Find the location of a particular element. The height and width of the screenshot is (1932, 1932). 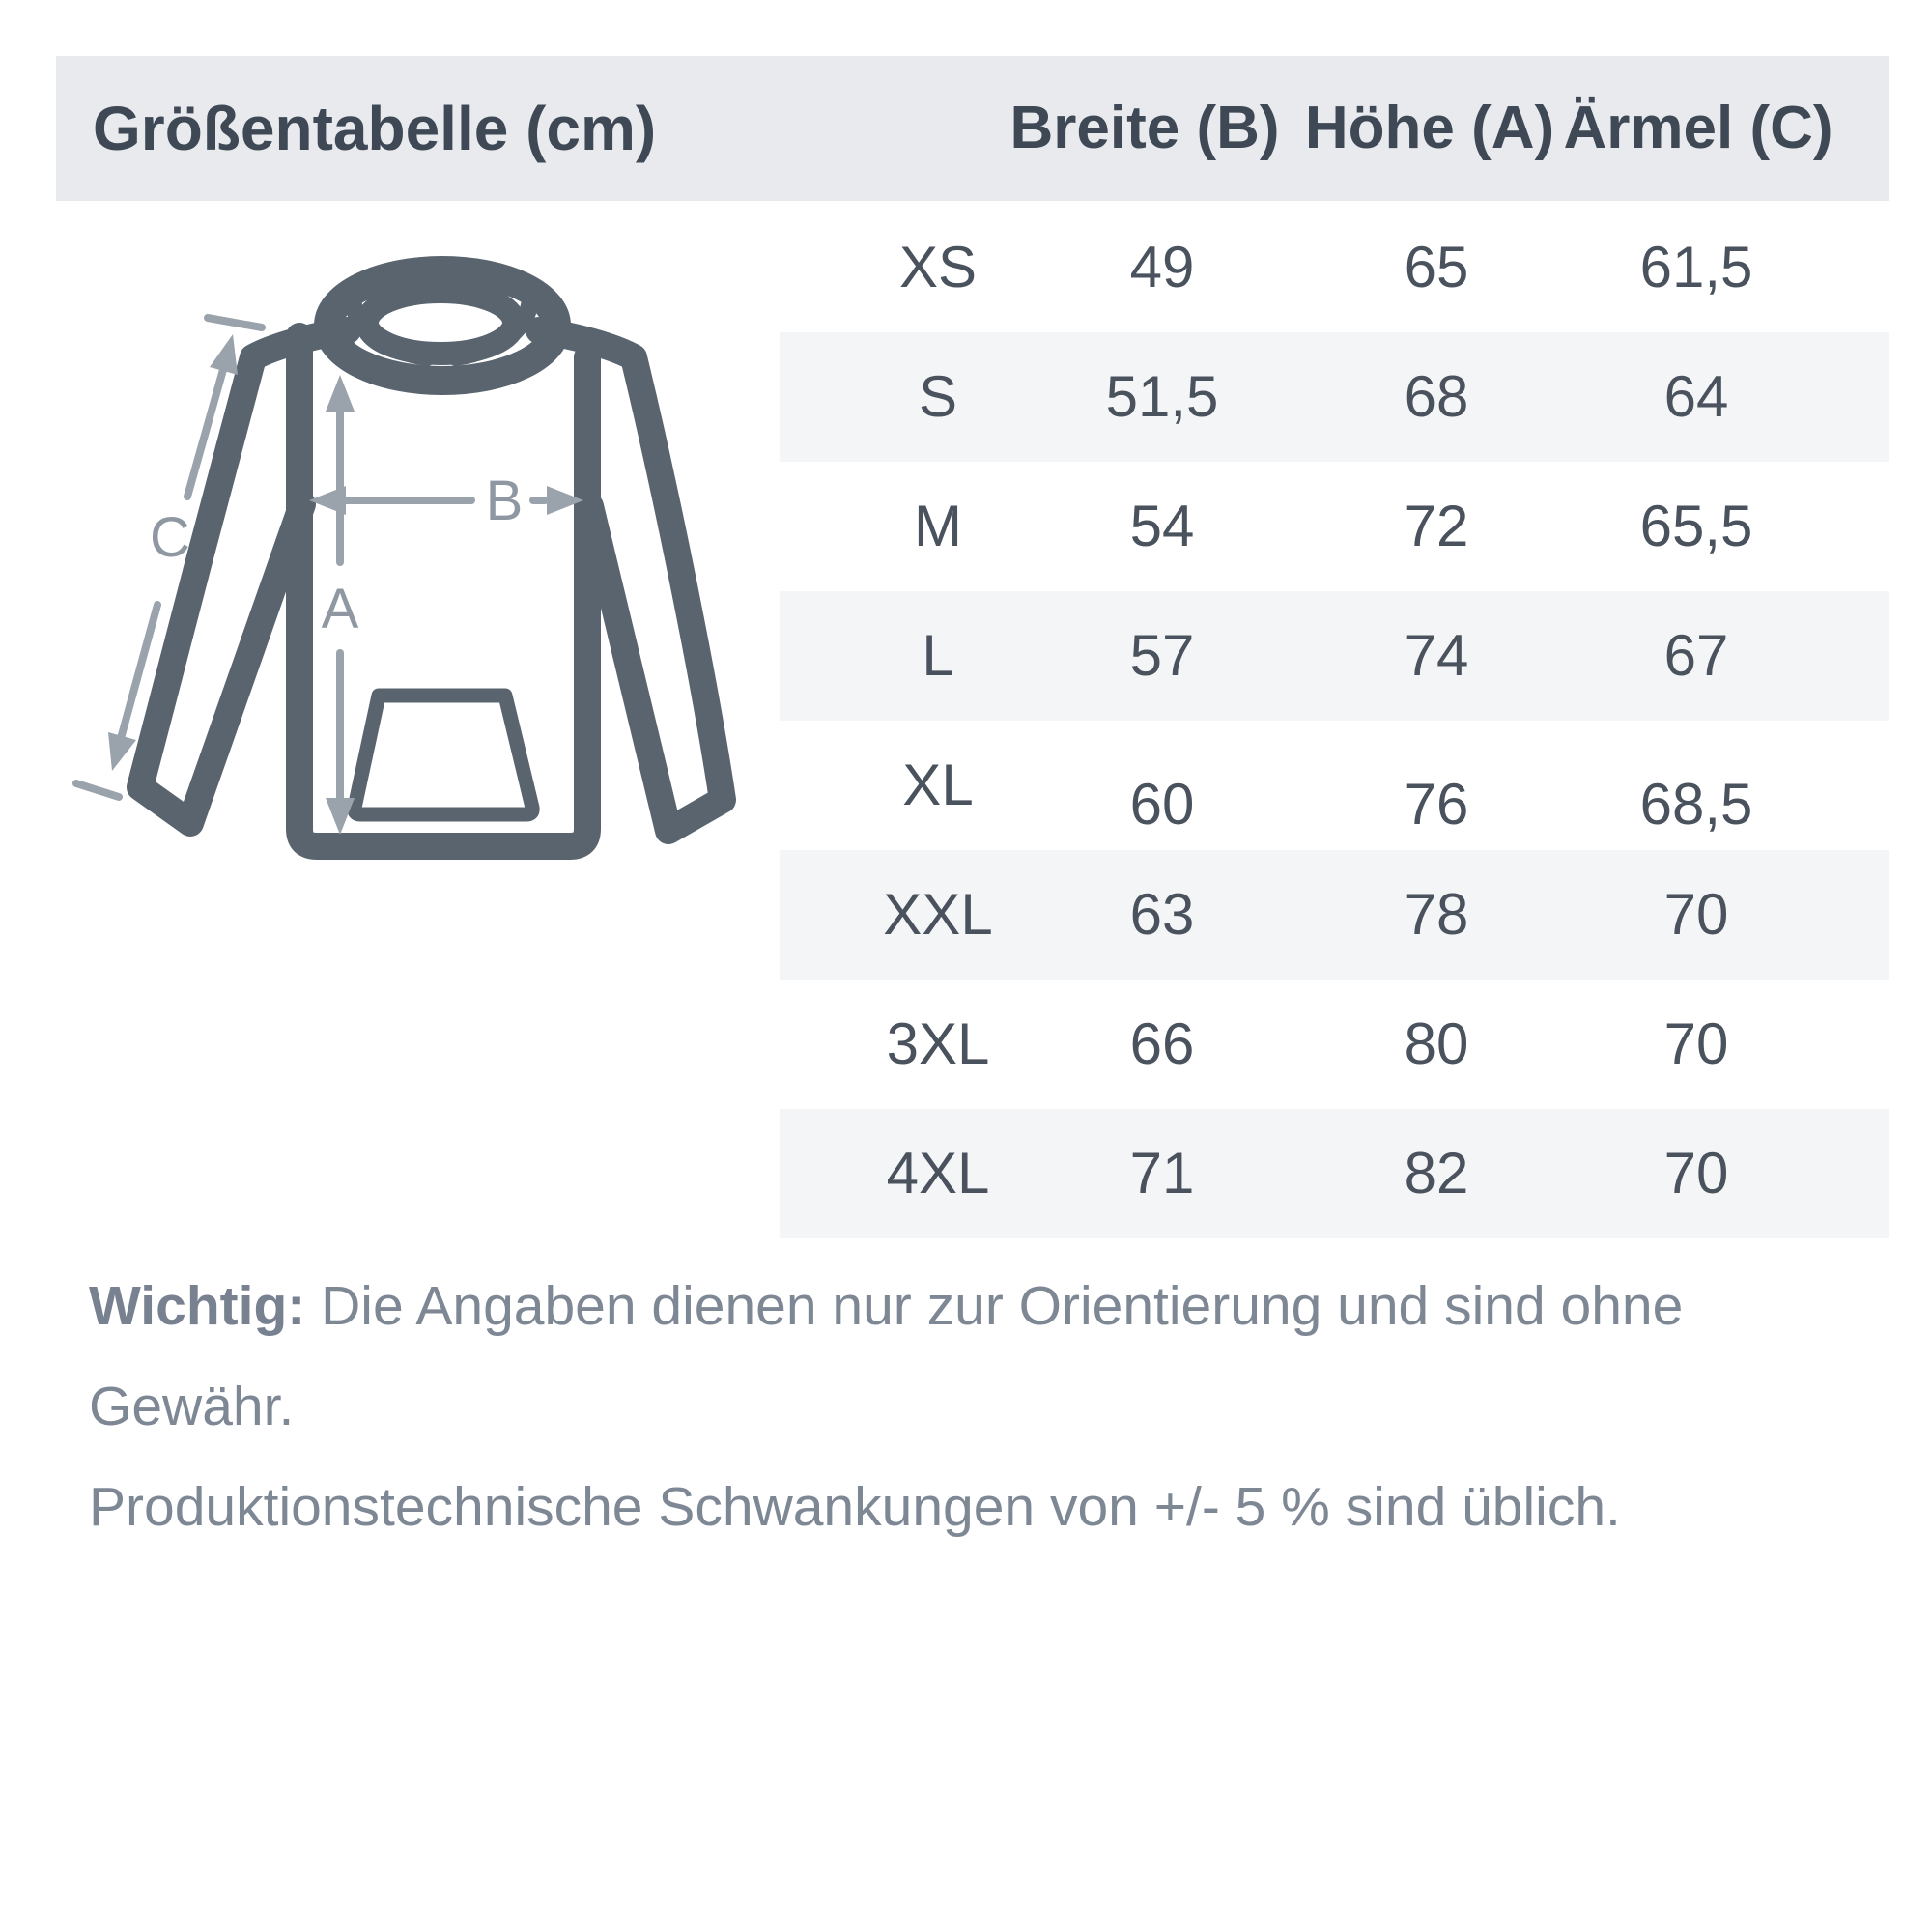

table-row: S 51,5 68 64 is located at coordinates (1334, 397).